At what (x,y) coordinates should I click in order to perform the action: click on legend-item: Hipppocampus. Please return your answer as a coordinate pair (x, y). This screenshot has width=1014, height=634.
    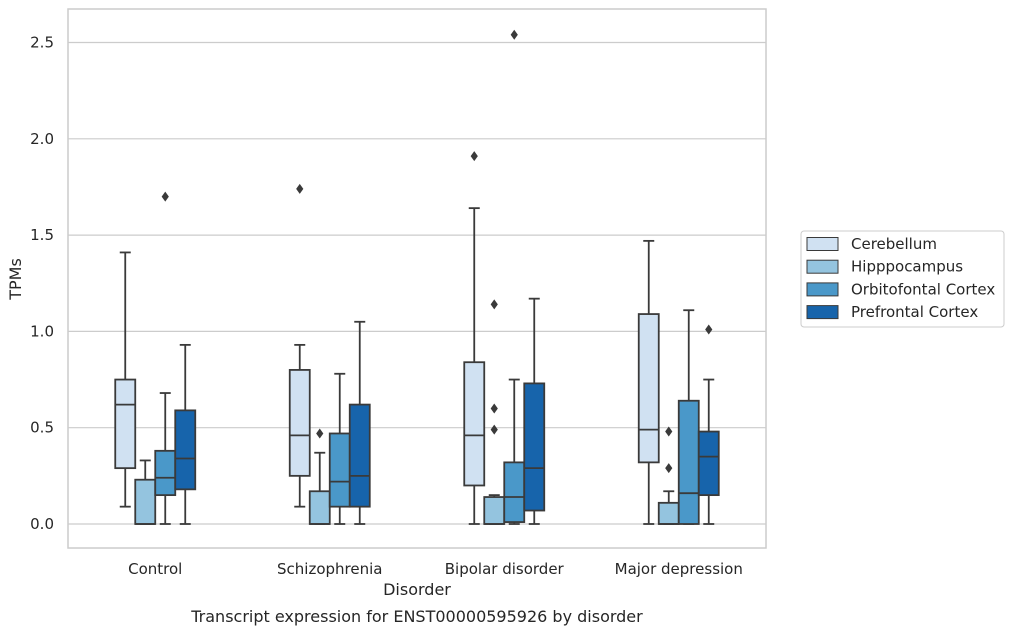
    Looking at the image, I should click on (884, 267).